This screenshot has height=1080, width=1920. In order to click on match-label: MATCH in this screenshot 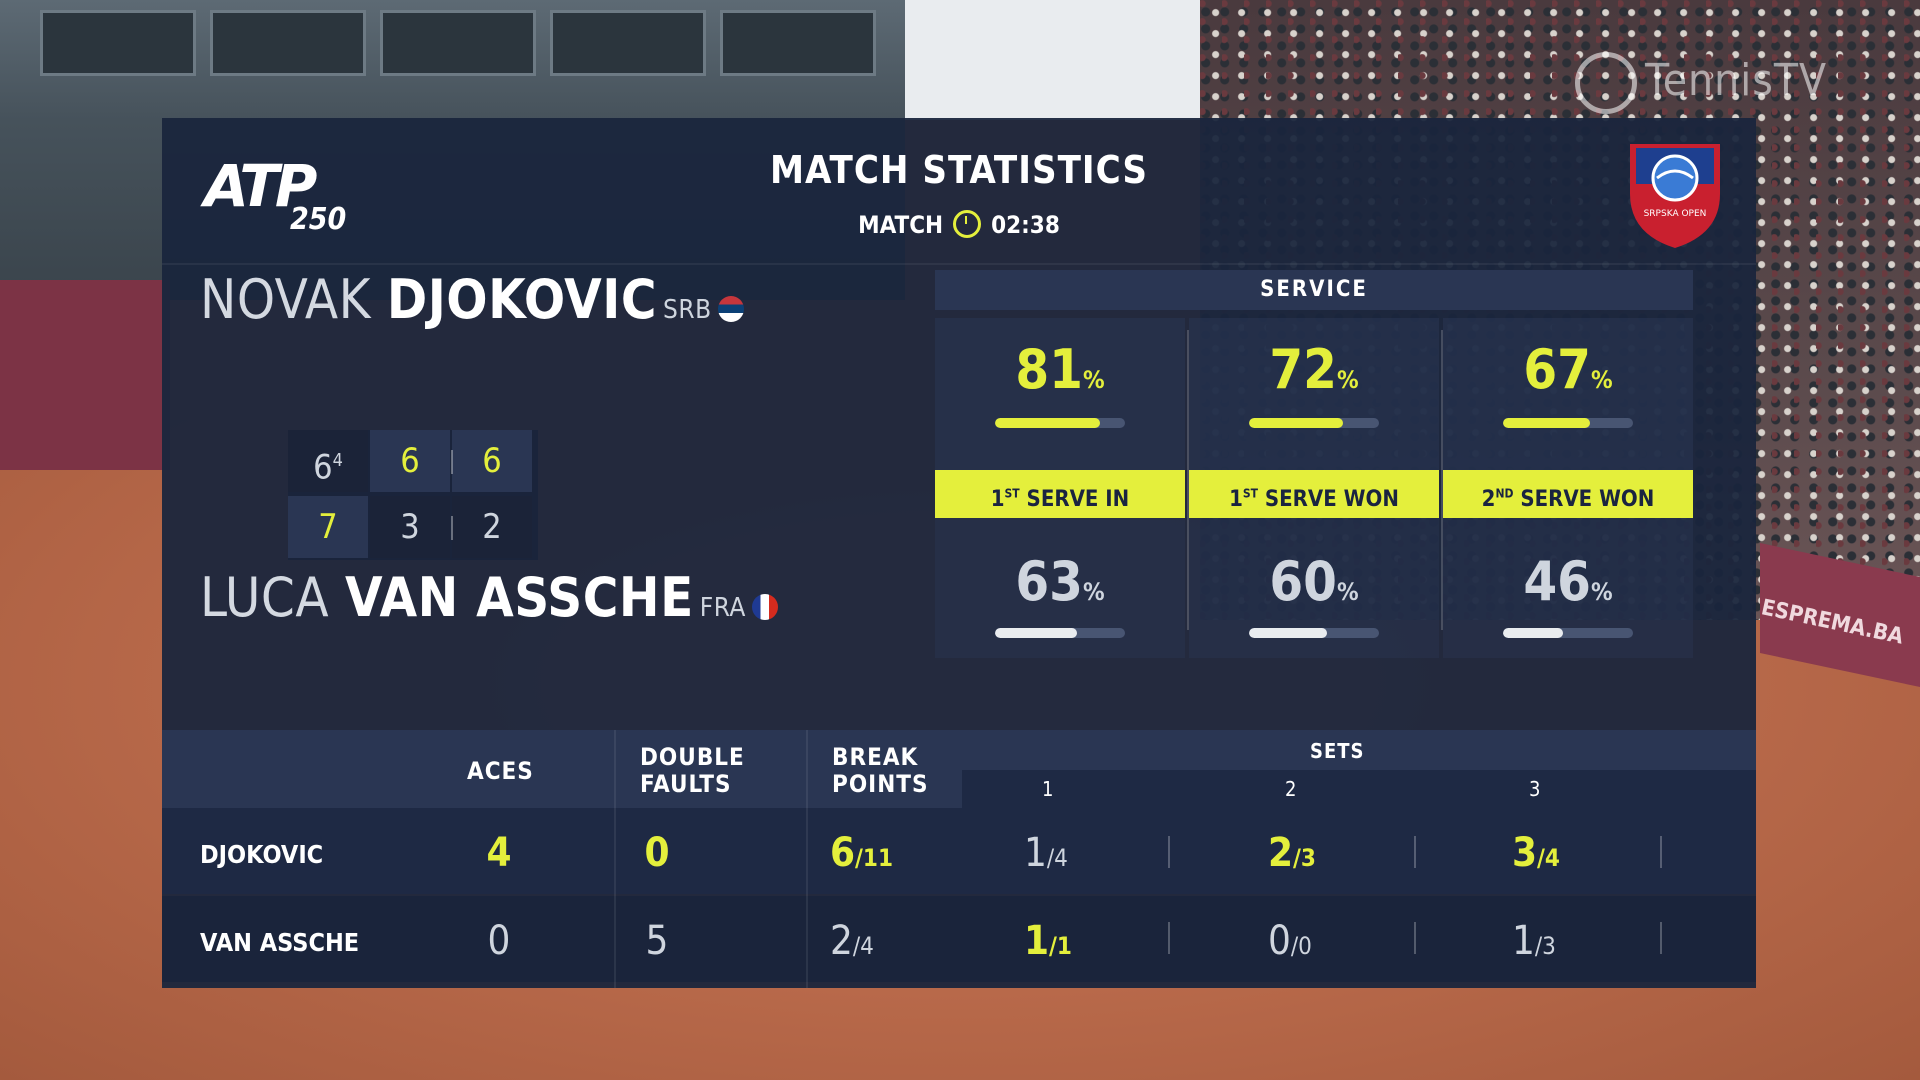, I will do `click(901, 225)`.